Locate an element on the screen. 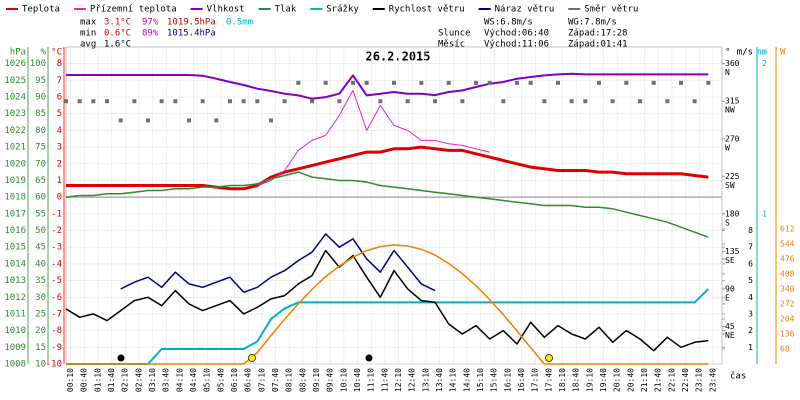  y-tick-label: 544 is located at coordinates (787, 243).